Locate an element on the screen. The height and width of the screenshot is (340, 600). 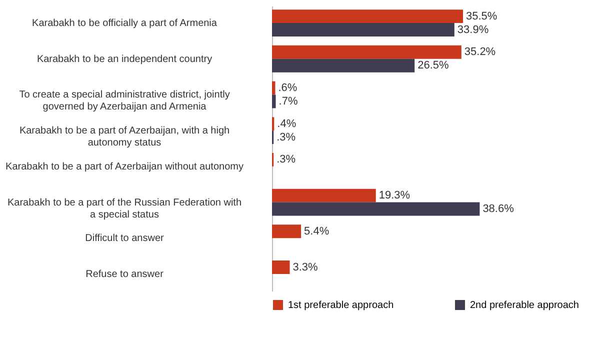
data-label: .6% is located at coordinates (288, 88).